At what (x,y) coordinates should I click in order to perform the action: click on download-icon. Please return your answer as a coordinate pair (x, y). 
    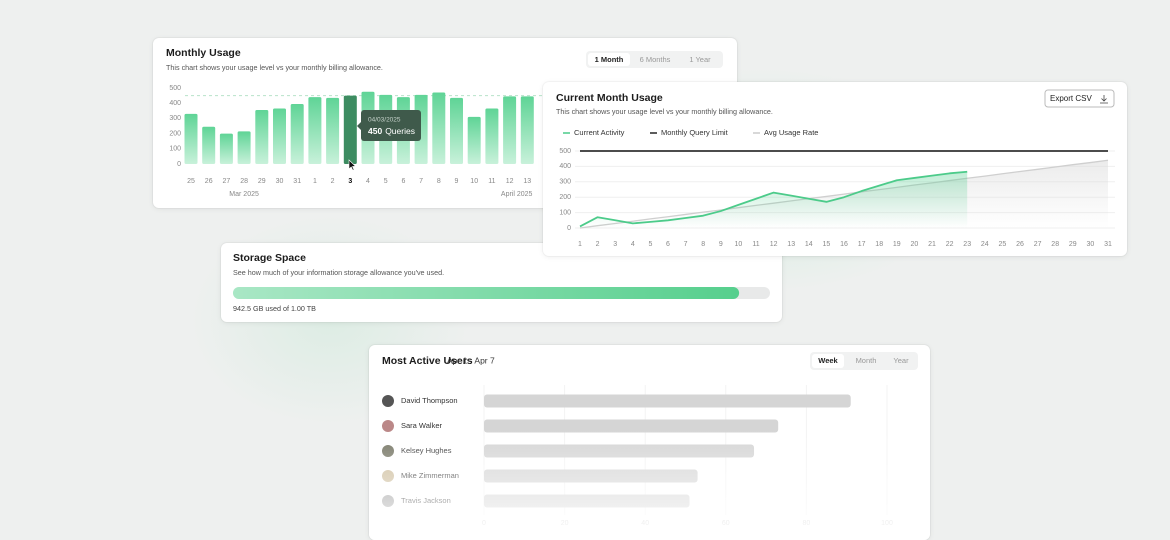
    Looking at the image, I should click on (1104, 99).